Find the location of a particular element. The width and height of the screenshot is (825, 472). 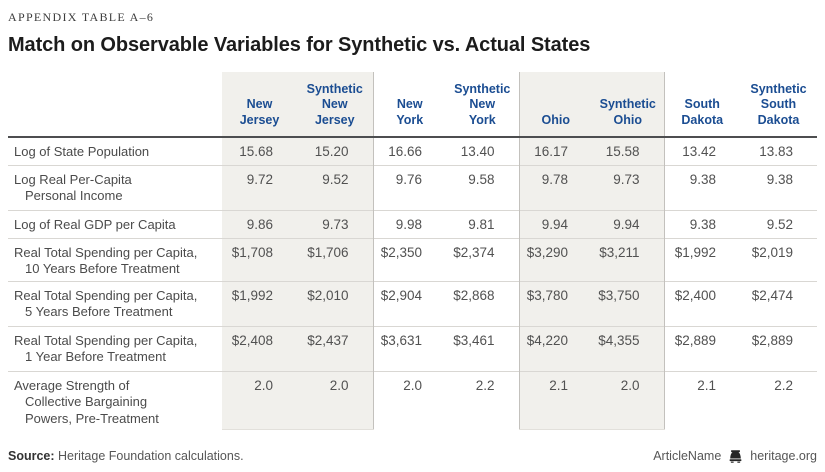

column-header-new-jersey: New Jersey is located at coordinates (259, 105).